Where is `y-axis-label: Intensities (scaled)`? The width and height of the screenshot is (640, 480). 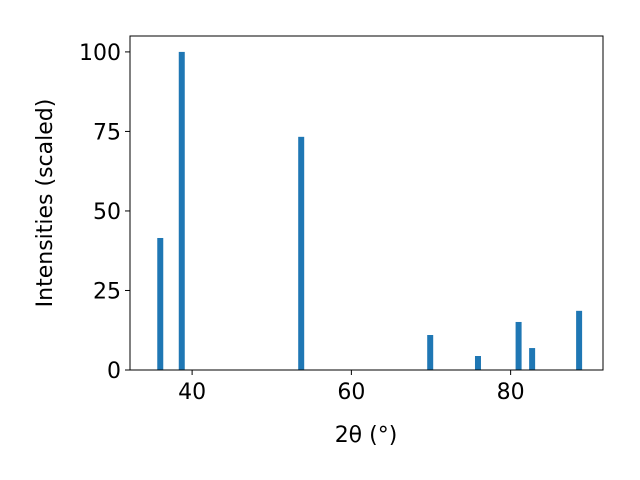
y-axis-label: Intensities (scaled) is located at coordinates (45, 203).